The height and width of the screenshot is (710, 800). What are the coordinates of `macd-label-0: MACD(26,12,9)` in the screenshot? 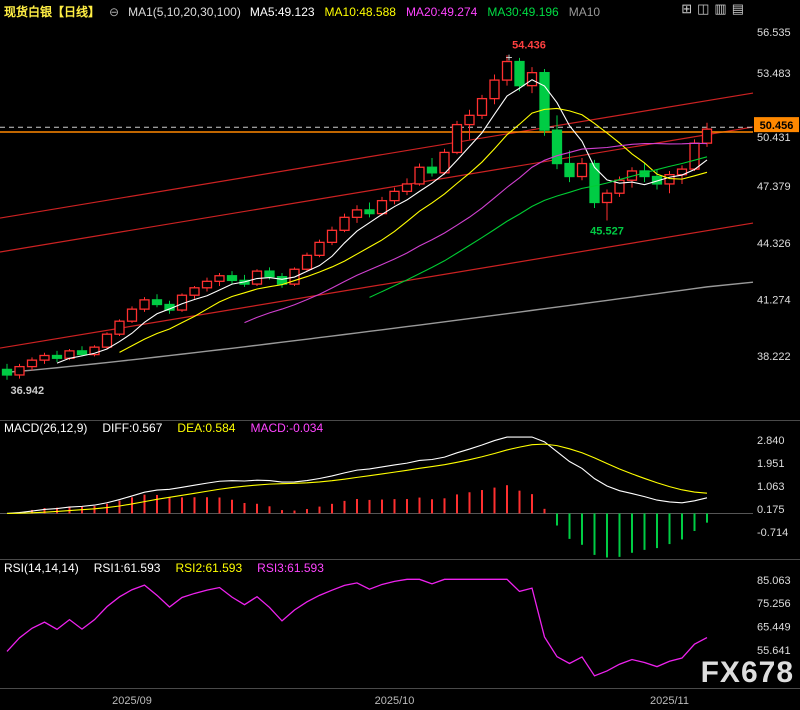 It's located at (46, 428).